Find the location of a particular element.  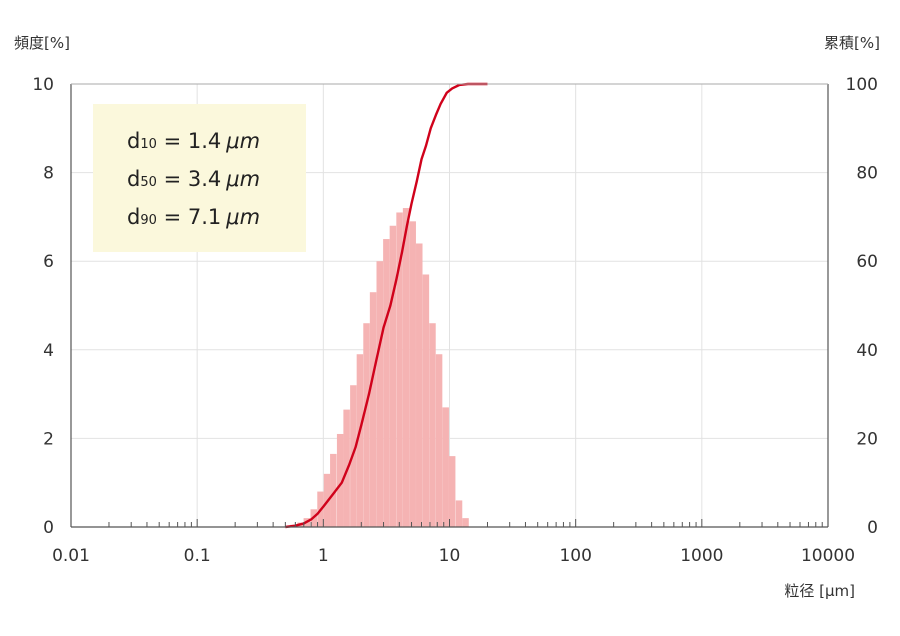

x-tick-label: 1 is located at coordinates (323, 556).